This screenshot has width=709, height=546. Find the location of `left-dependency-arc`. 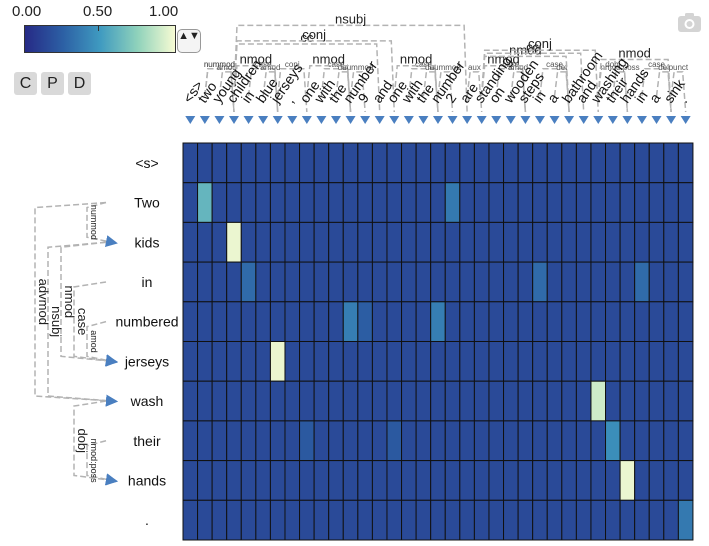

left-dependency-arc is located at coordinates (95, 324).